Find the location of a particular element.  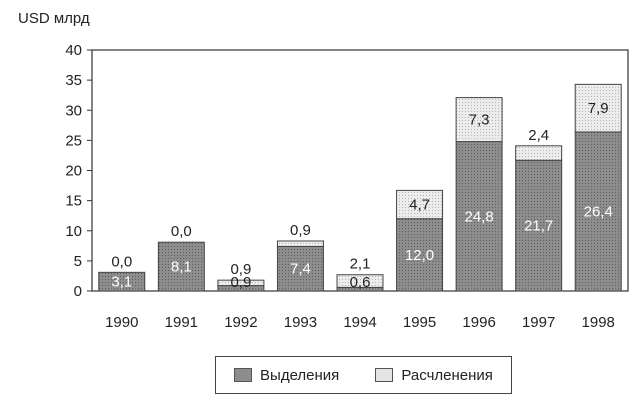

bar-segment-vydeleniya-1993 is located at coordinates (300, 268).